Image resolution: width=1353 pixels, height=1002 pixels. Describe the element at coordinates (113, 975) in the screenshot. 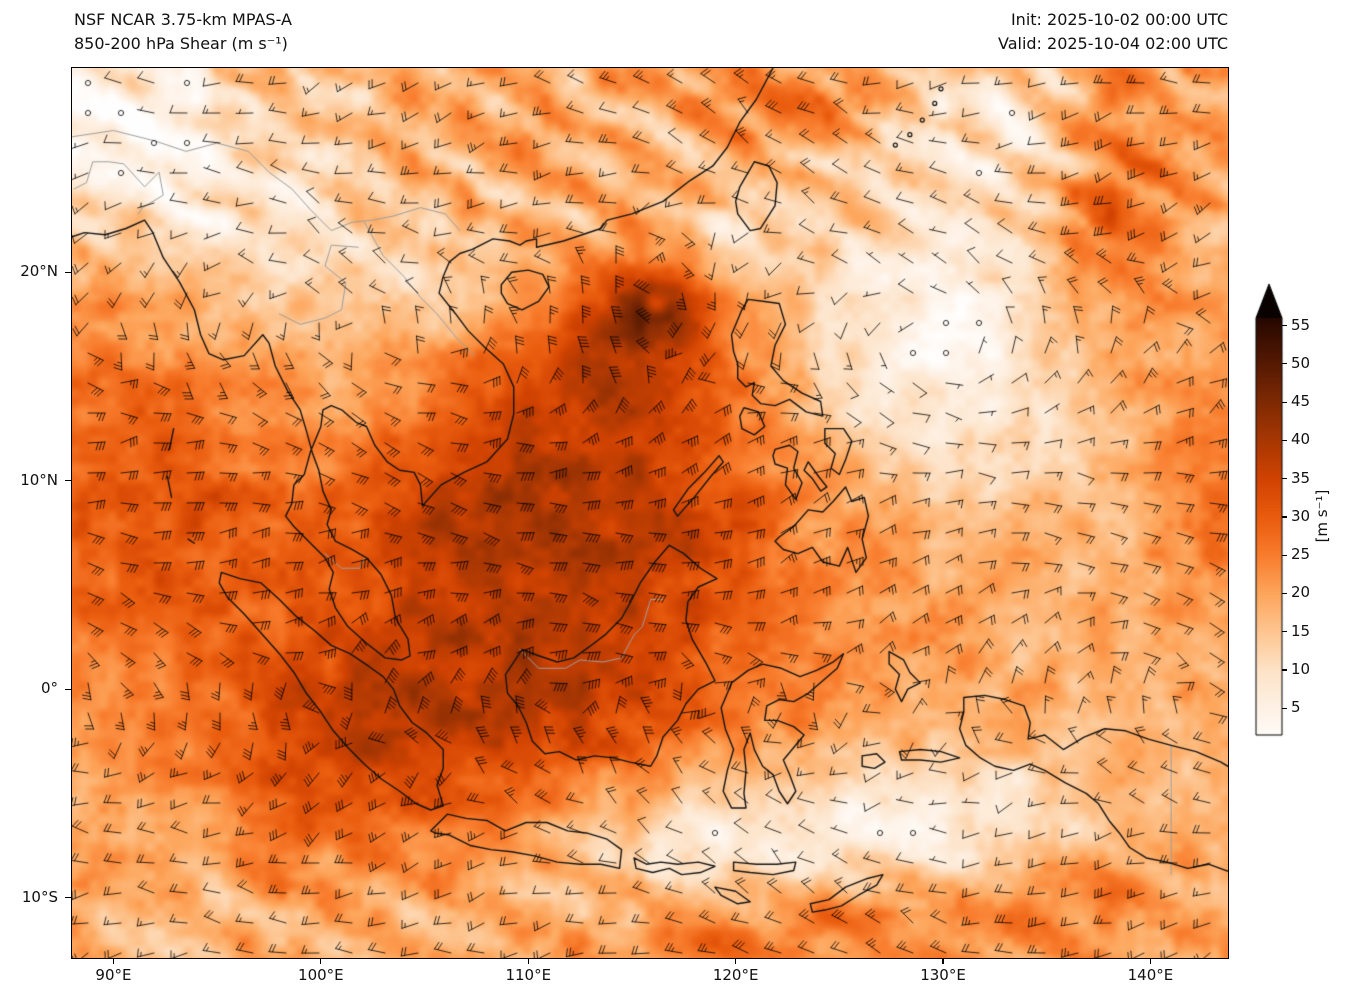

I see `x-tick-label: 90°E` at that location.